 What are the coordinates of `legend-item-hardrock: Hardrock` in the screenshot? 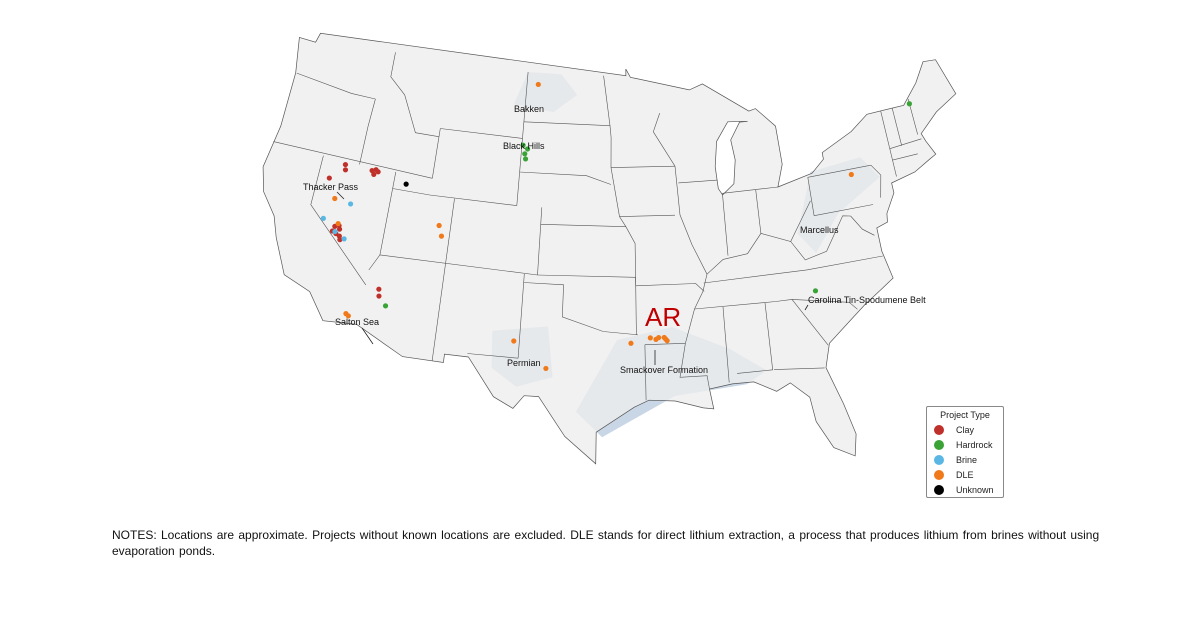 It's located at (965, 444).